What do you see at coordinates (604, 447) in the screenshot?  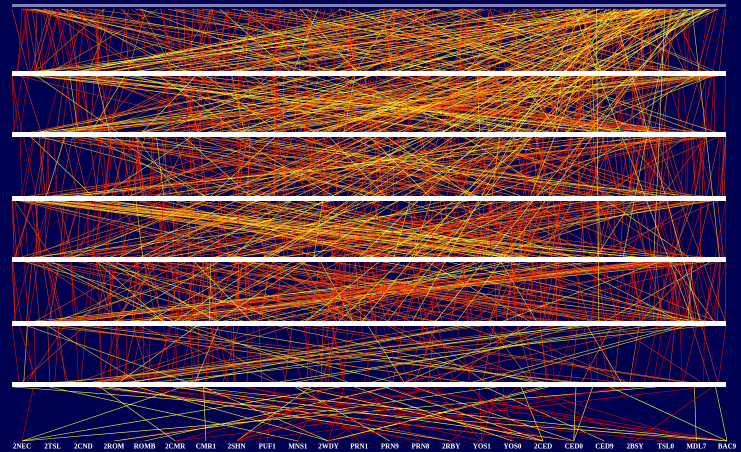 I see `node-label: CED9` at bounding box center [604, 447].